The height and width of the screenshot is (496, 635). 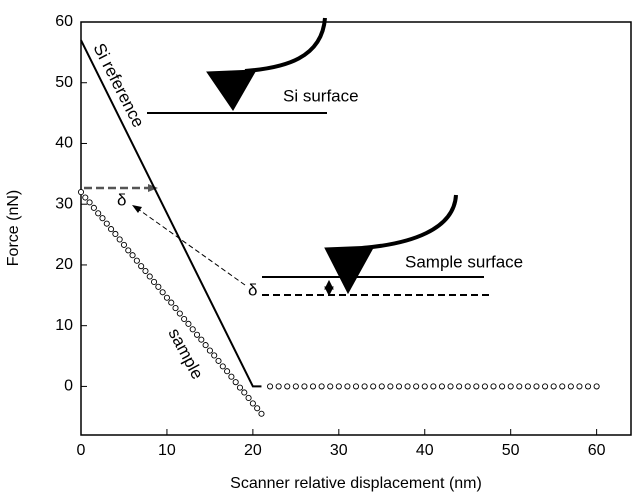 I want to click on x-tick-label: 50, so click(x=511, y=450).